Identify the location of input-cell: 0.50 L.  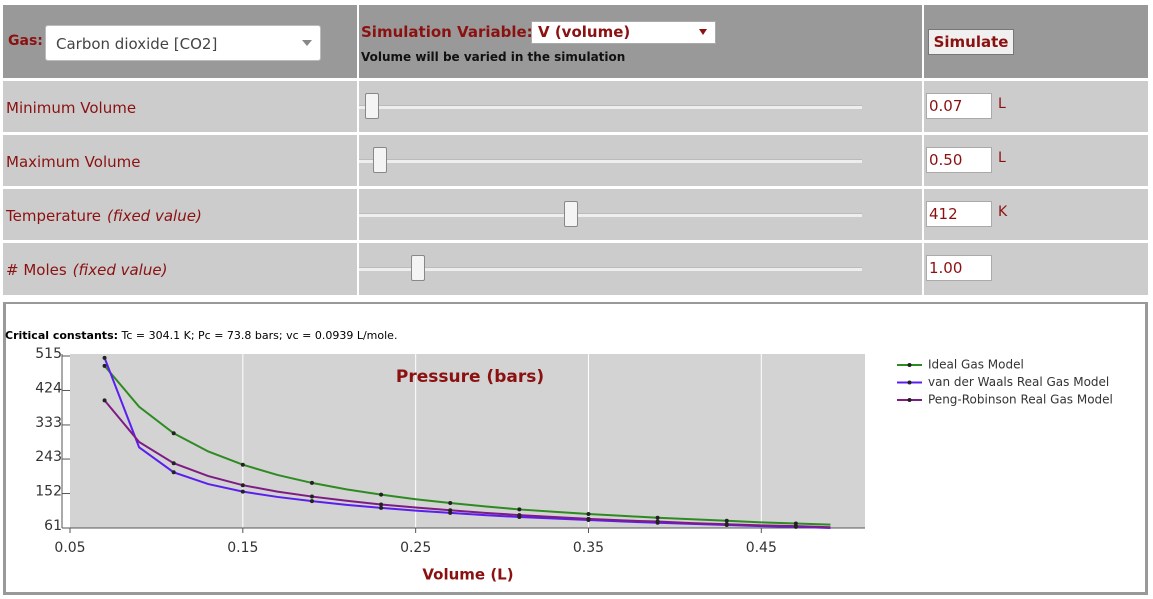
(1036, 162).